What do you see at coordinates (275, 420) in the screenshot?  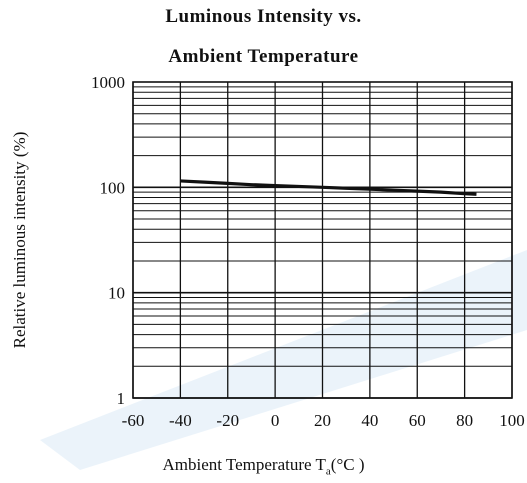 I see `x-tick-label: 0` at bounding box center [275, 420].